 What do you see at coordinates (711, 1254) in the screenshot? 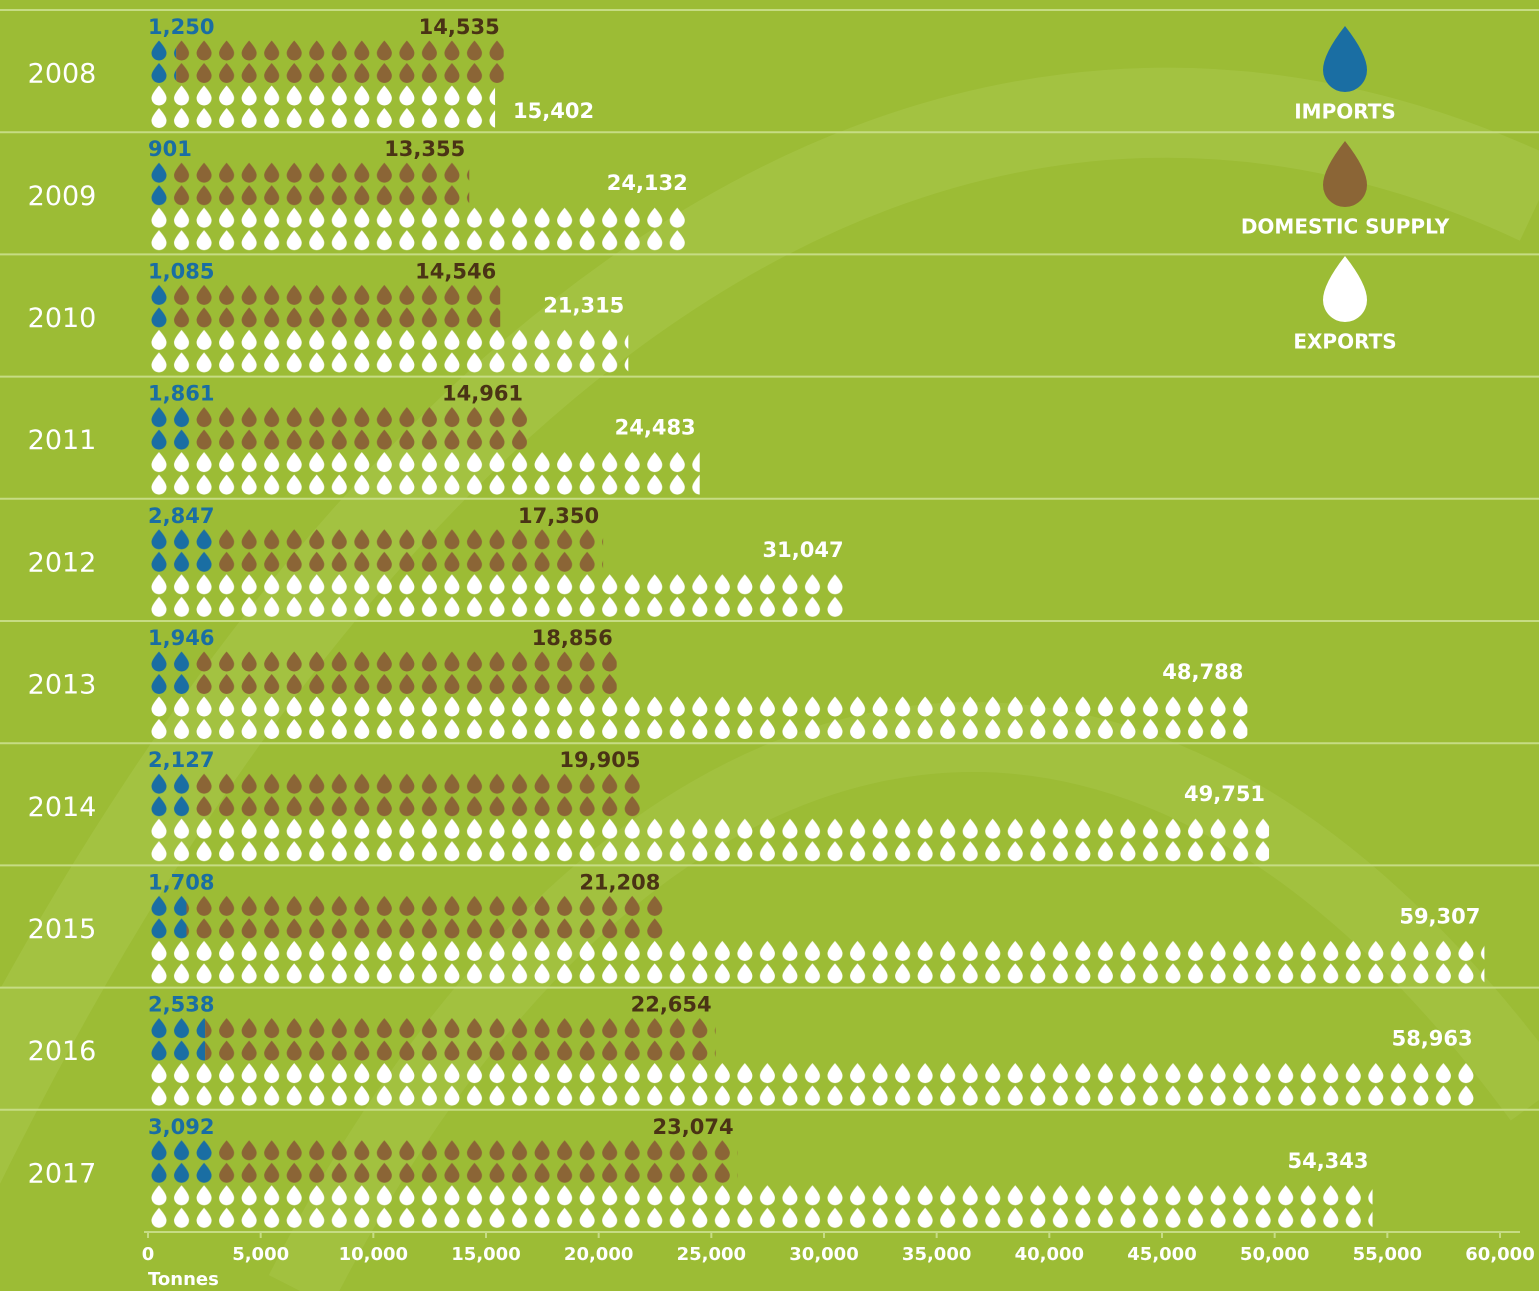
I see `x-tick-label: 25,000` at bounding box center [711, 1254].